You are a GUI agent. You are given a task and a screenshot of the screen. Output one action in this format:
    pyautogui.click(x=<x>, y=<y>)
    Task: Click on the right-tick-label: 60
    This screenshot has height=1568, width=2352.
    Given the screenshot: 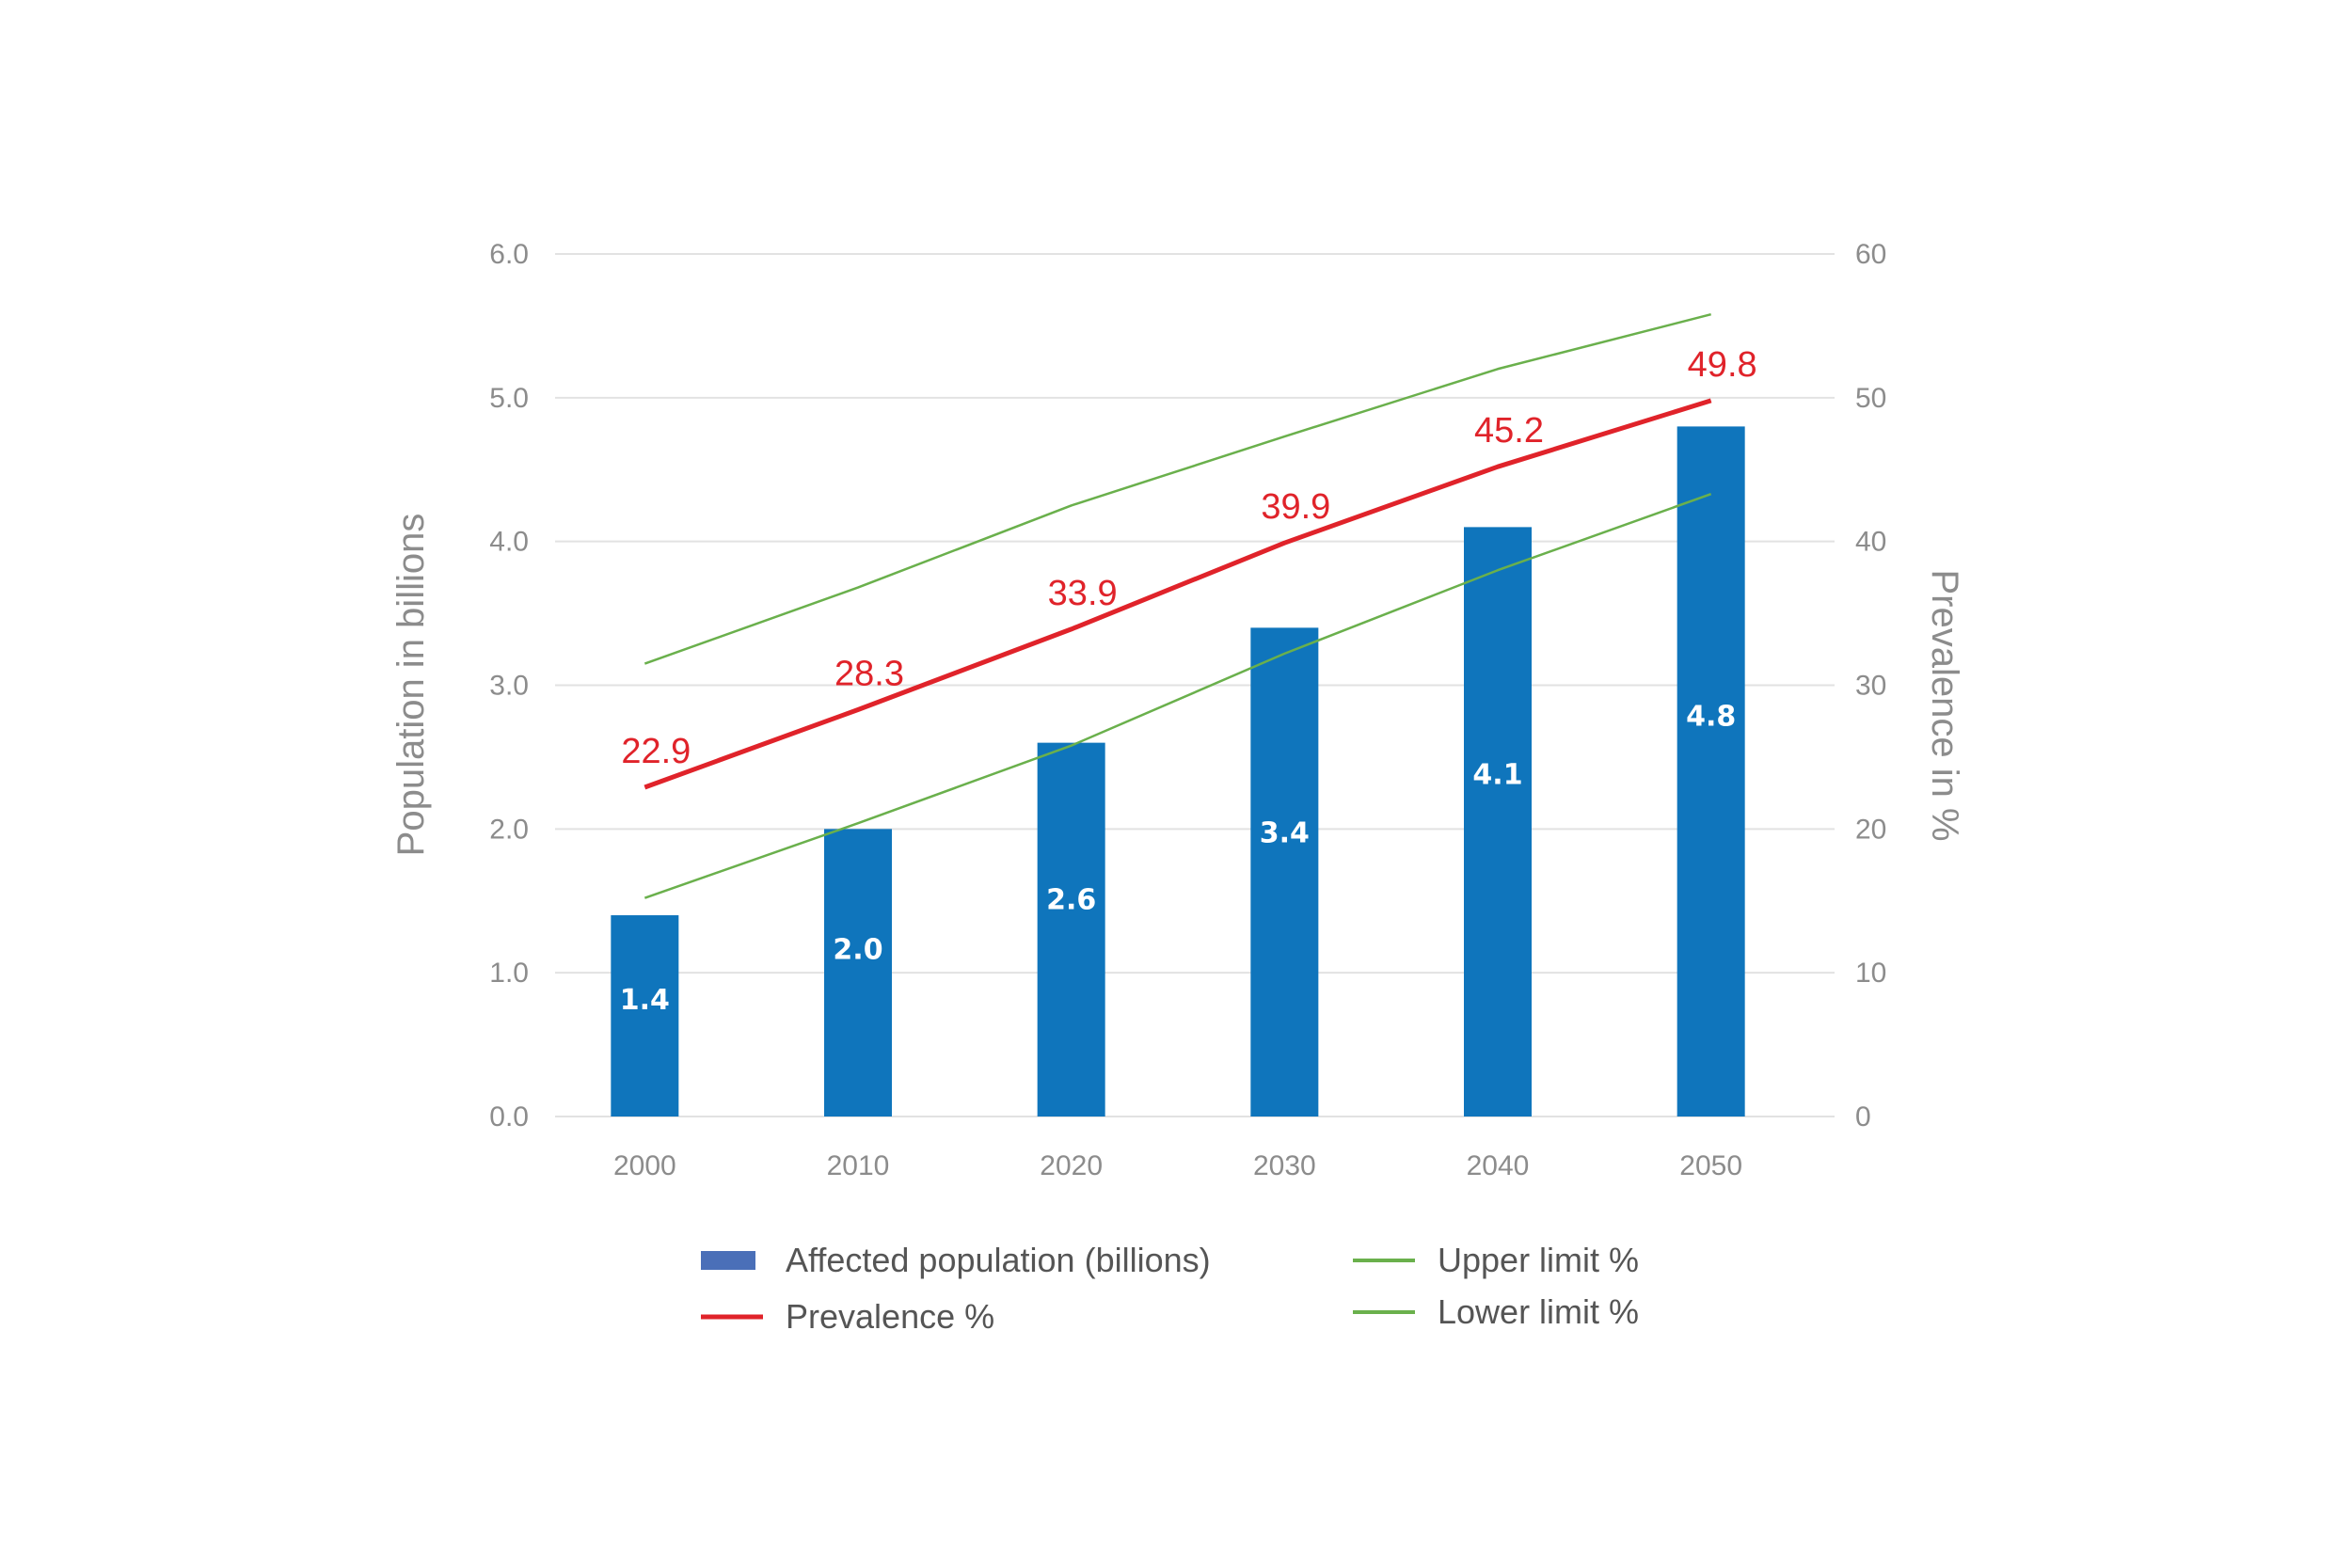 What is the action you would take?
    pyautogui.click(x=1870, y=254)
    